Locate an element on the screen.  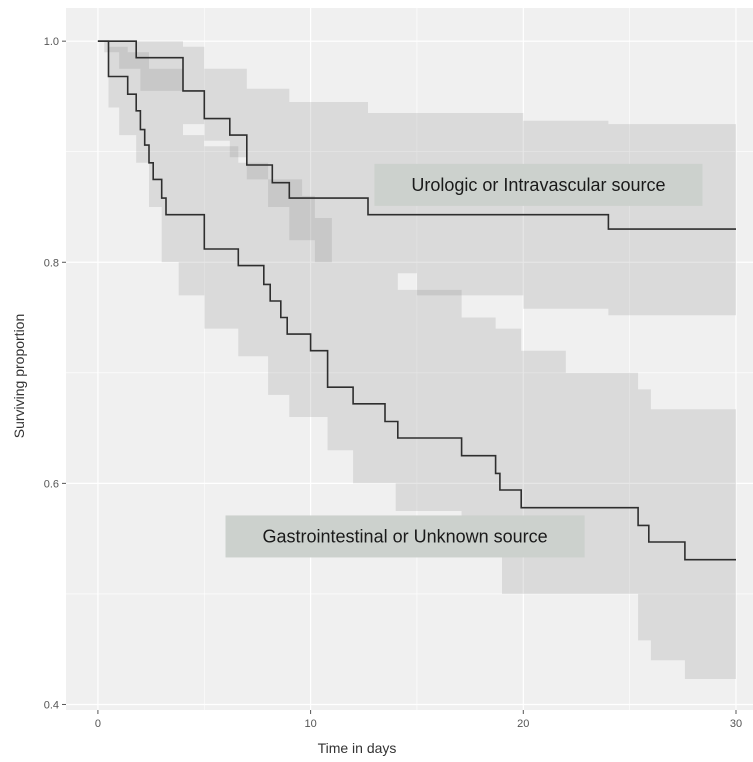
x-tick-label: 10 is located at coordinates (310, 724).